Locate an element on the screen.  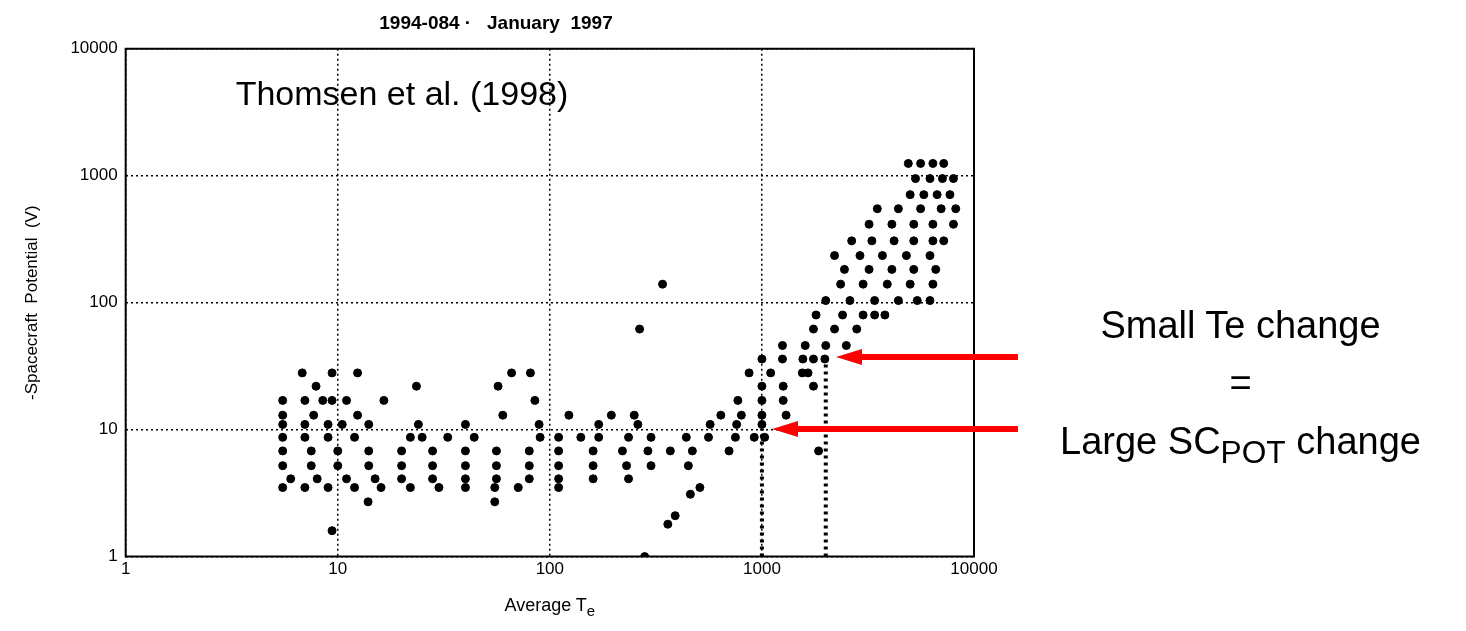
y-tick-label: 10 is located at coordinates (108, 429).